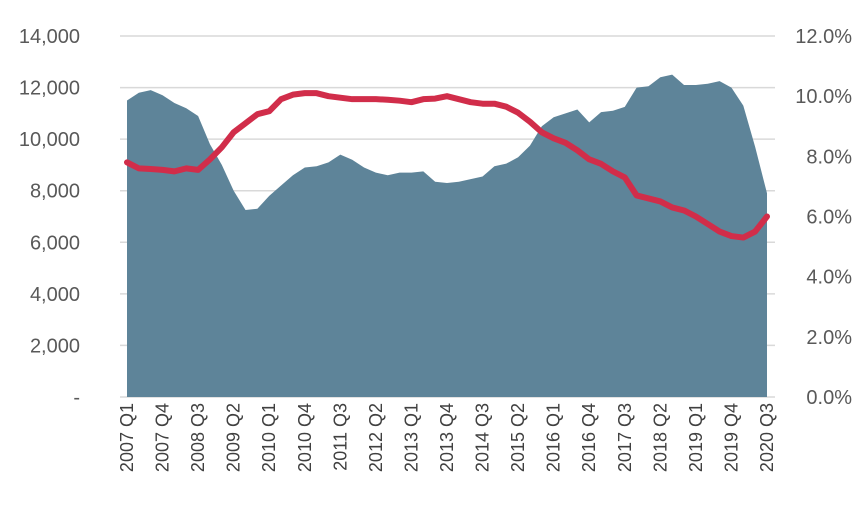  What do you see at coordinates (127, 437) in the screenshot?
I see `x-axis-tick-label: 2007 Q1` at bounding box center [127, 437].